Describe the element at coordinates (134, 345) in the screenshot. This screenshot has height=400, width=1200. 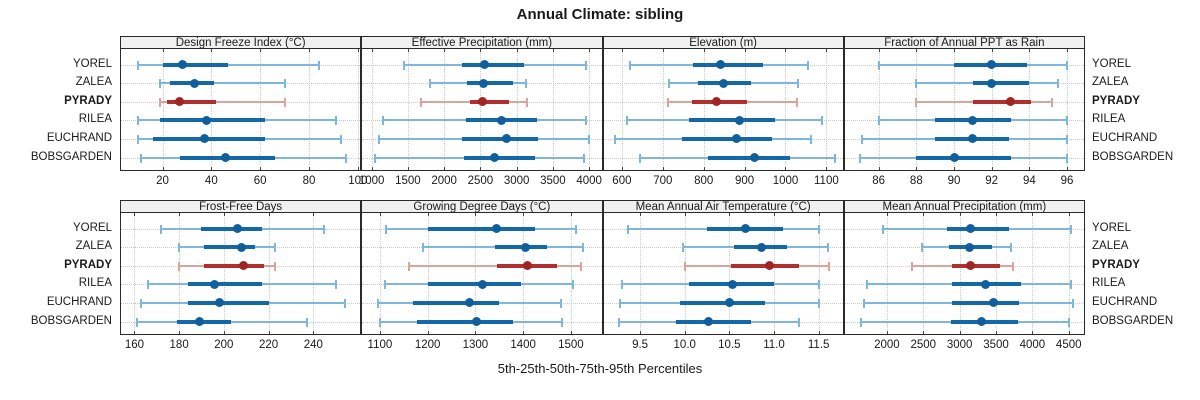
I see `axis-tick-label: 160` at that location.